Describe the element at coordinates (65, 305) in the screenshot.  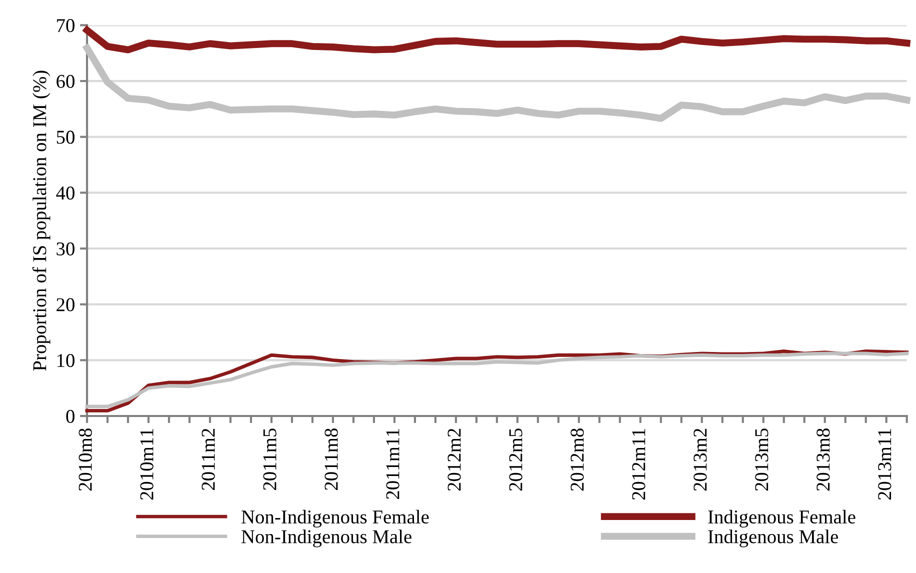
I see `y-tick-label: 20` at that location.